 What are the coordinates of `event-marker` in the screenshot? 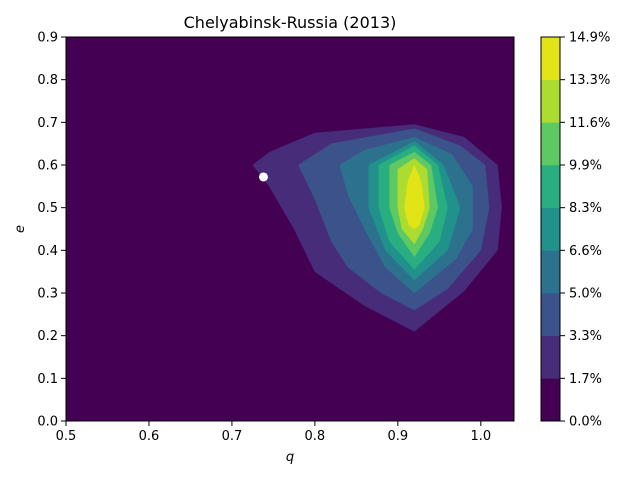 It's located at (263, 177).